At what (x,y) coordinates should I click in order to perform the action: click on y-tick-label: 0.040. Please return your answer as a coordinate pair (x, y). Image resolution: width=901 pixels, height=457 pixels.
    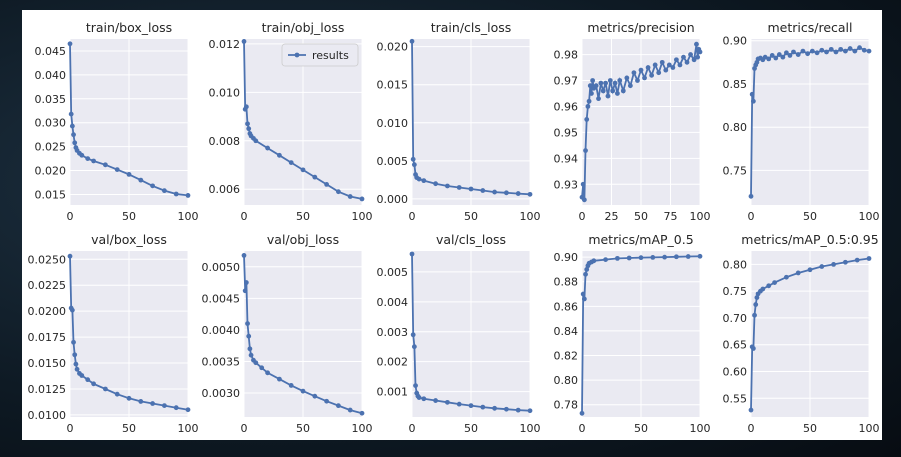
    Looking at the image, I should click on (51, 75).